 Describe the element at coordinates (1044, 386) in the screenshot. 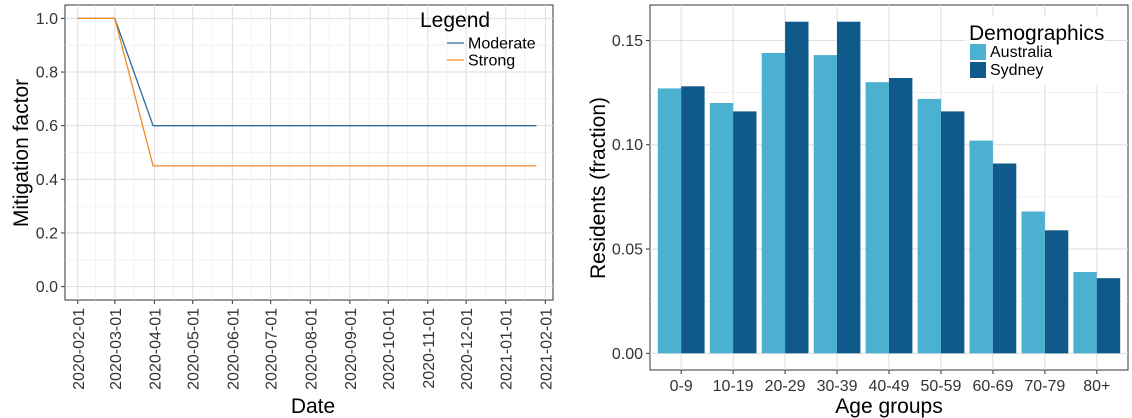

I see `bar-x-tick-label: 70-79` at that location.